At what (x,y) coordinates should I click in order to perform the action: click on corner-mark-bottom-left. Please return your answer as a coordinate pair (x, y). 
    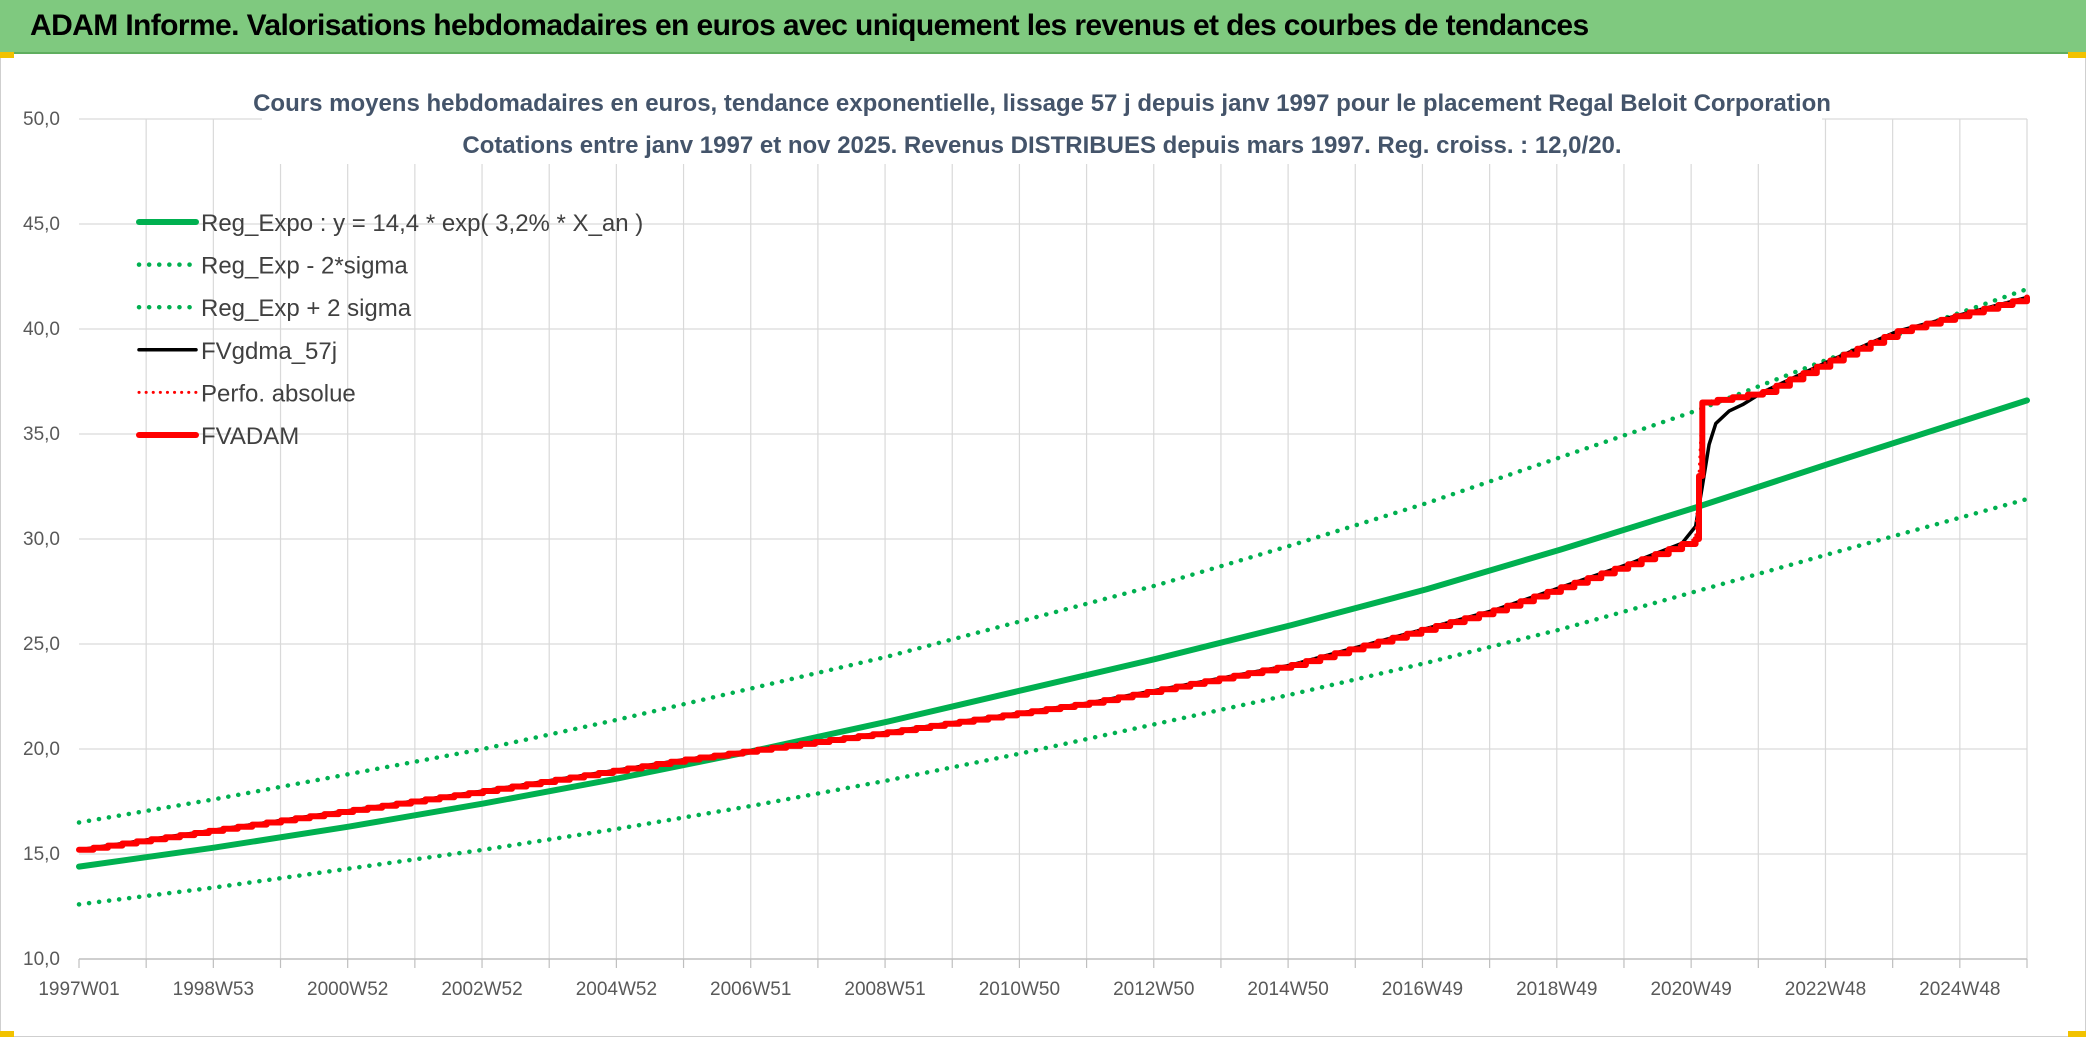
    Looking at the image, I should click on (7, 1034).